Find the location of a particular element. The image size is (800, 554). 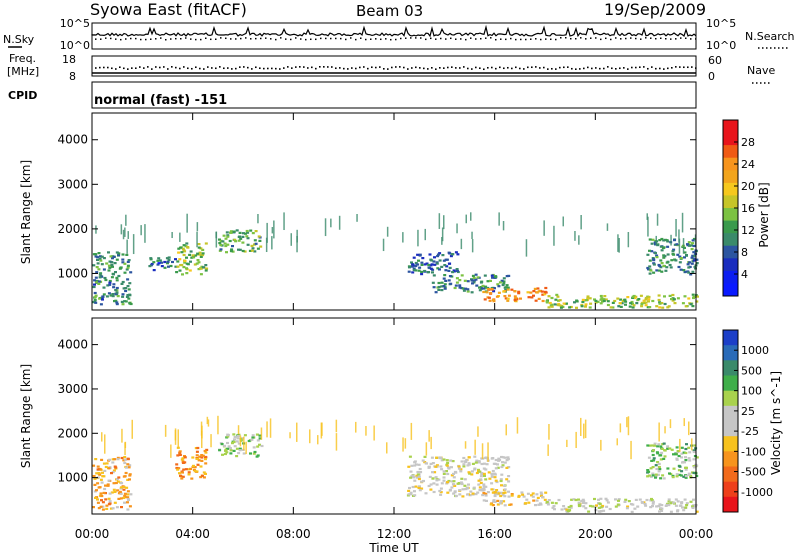

nave-label: Nave is located at coordinates (761, 70).